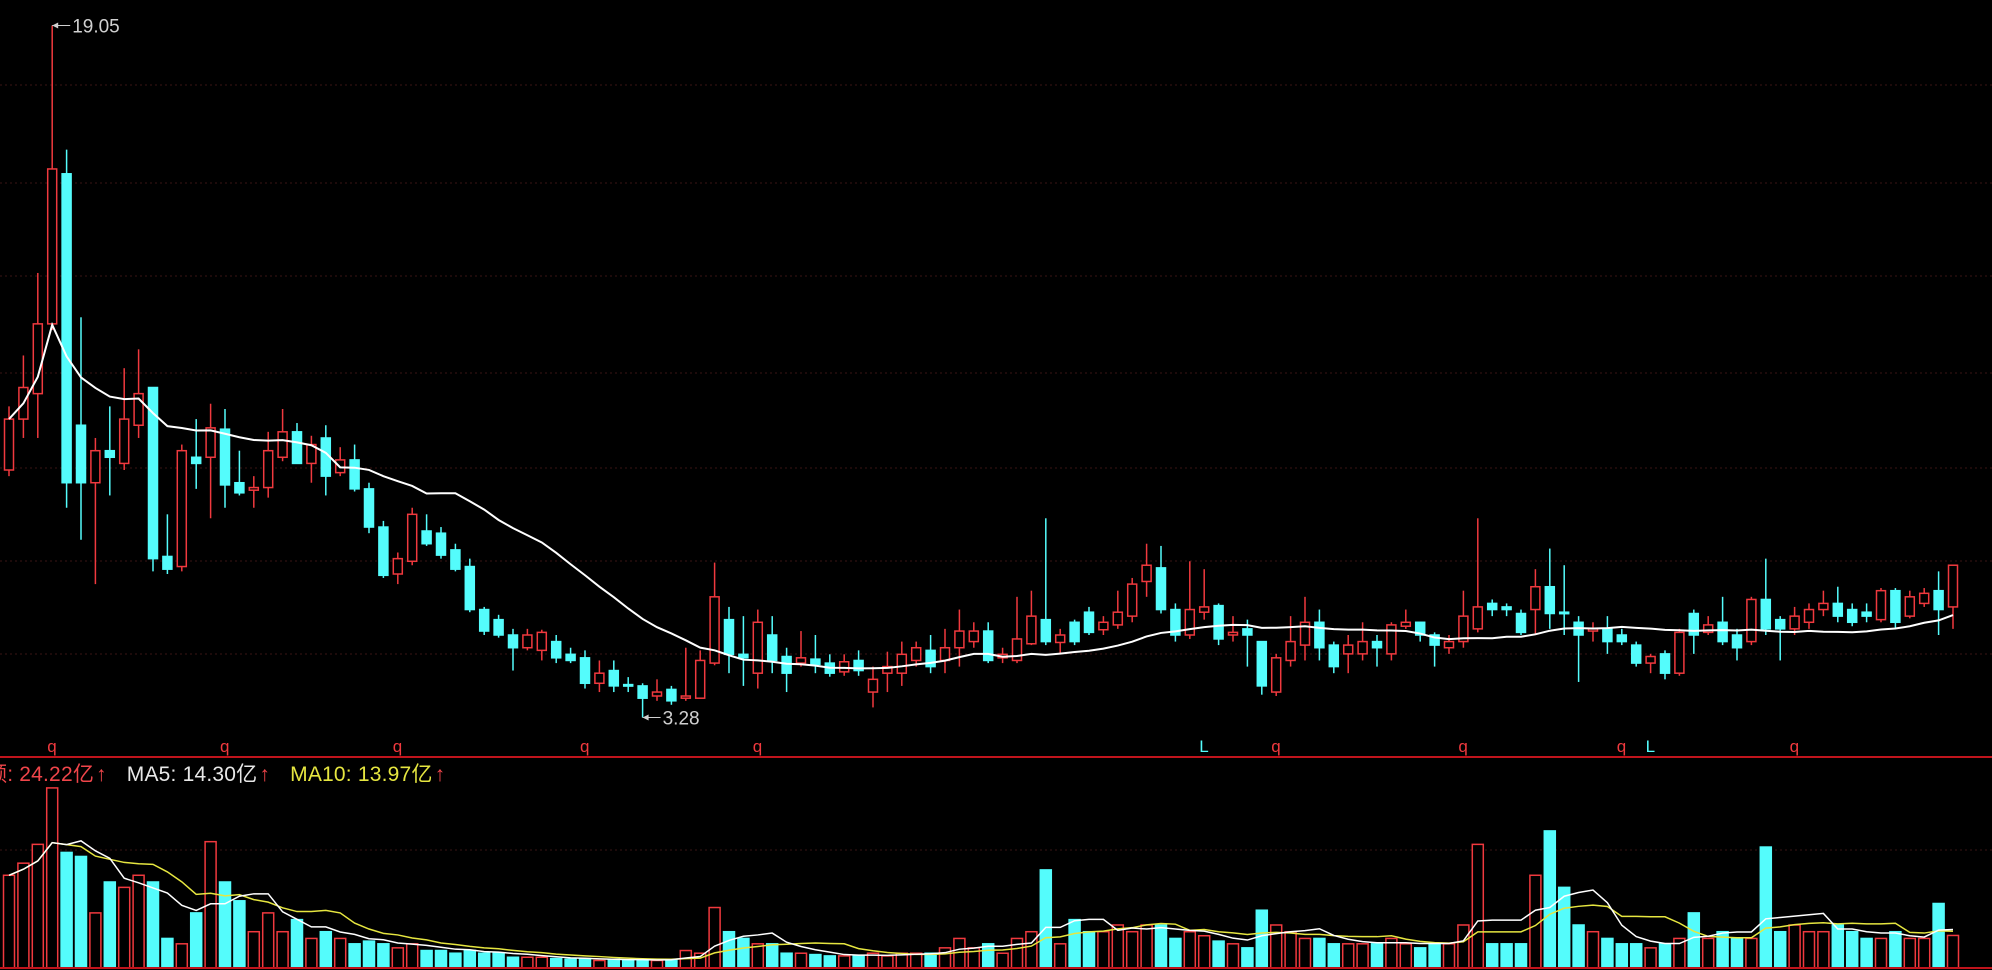 The width and height of the screenshot is (1992, 970). What do you see at coordinates (361, 774) in the screenshot?
I see `volume-ma10-value: MA10: 13.97亿` at bounding box center [361, 774].